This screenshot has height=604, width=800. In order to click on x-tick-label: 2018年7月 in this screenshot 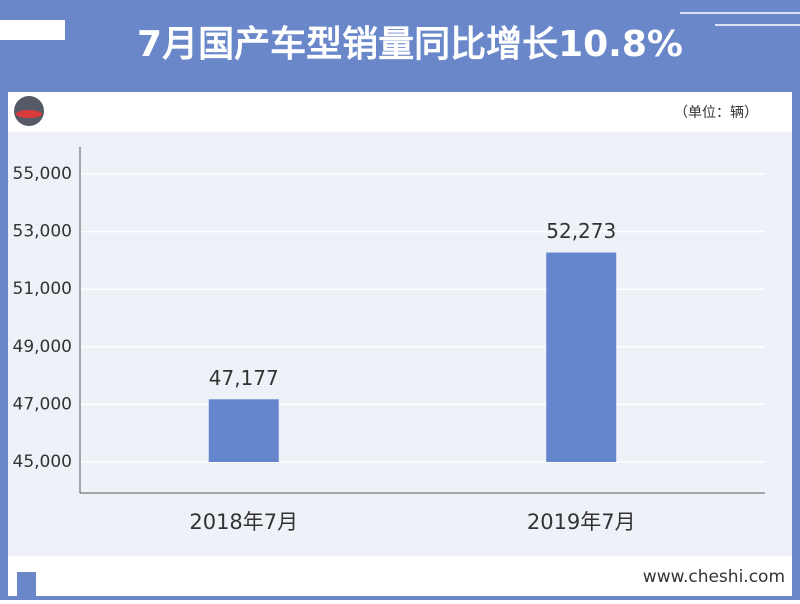, I will do `click(243, 522)`.